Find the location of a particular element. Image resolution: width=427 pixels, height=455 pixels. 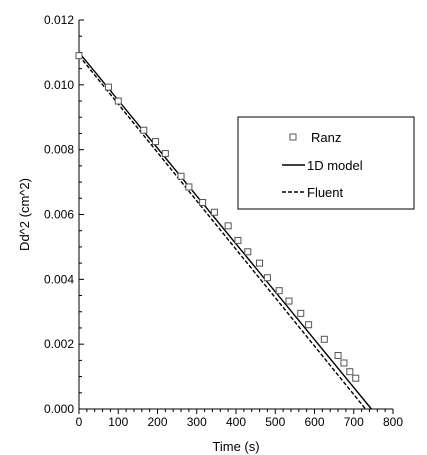

legend-label: Ranz is located at coordinates (326, 137).